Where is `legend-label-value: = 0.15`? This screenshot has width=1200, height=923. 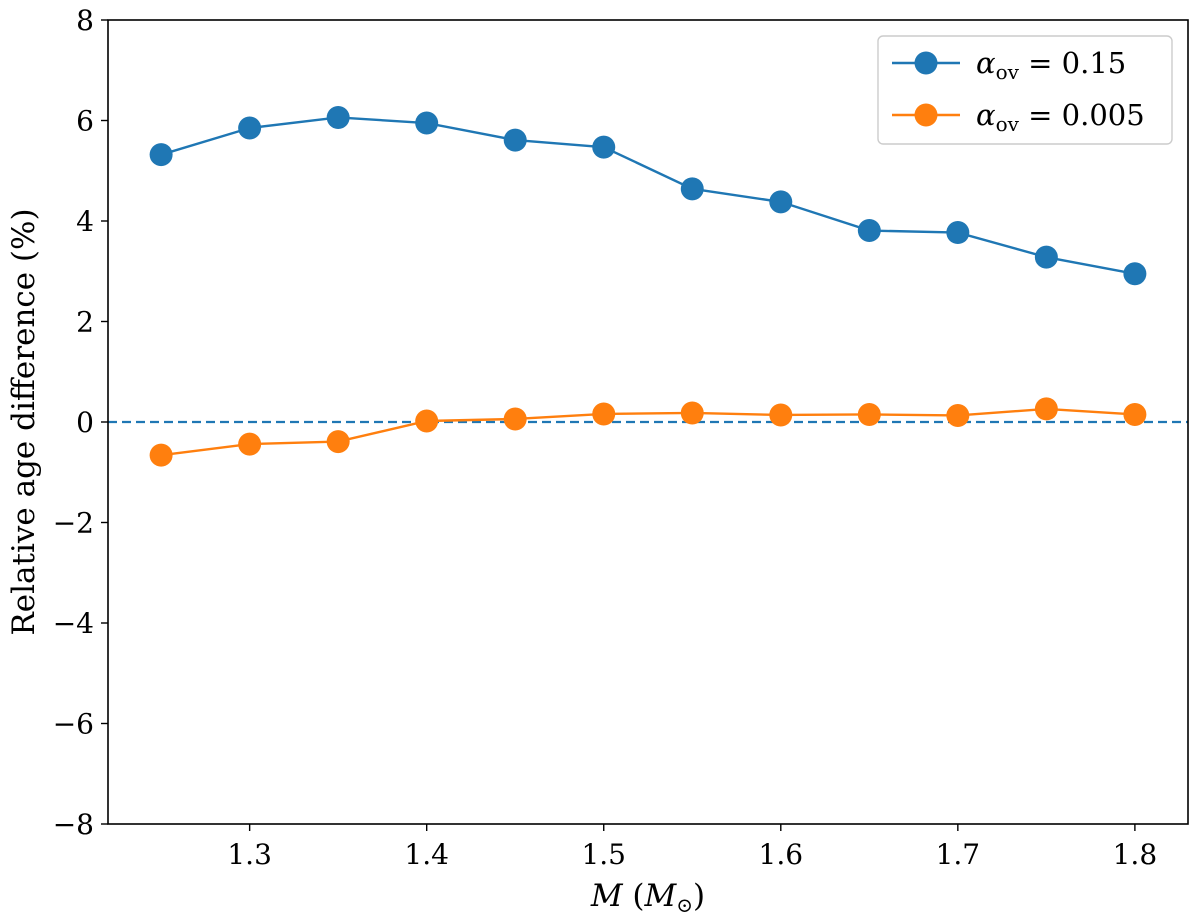
legend-label-value: = 0.15 is located at coordinates (1072, 63).